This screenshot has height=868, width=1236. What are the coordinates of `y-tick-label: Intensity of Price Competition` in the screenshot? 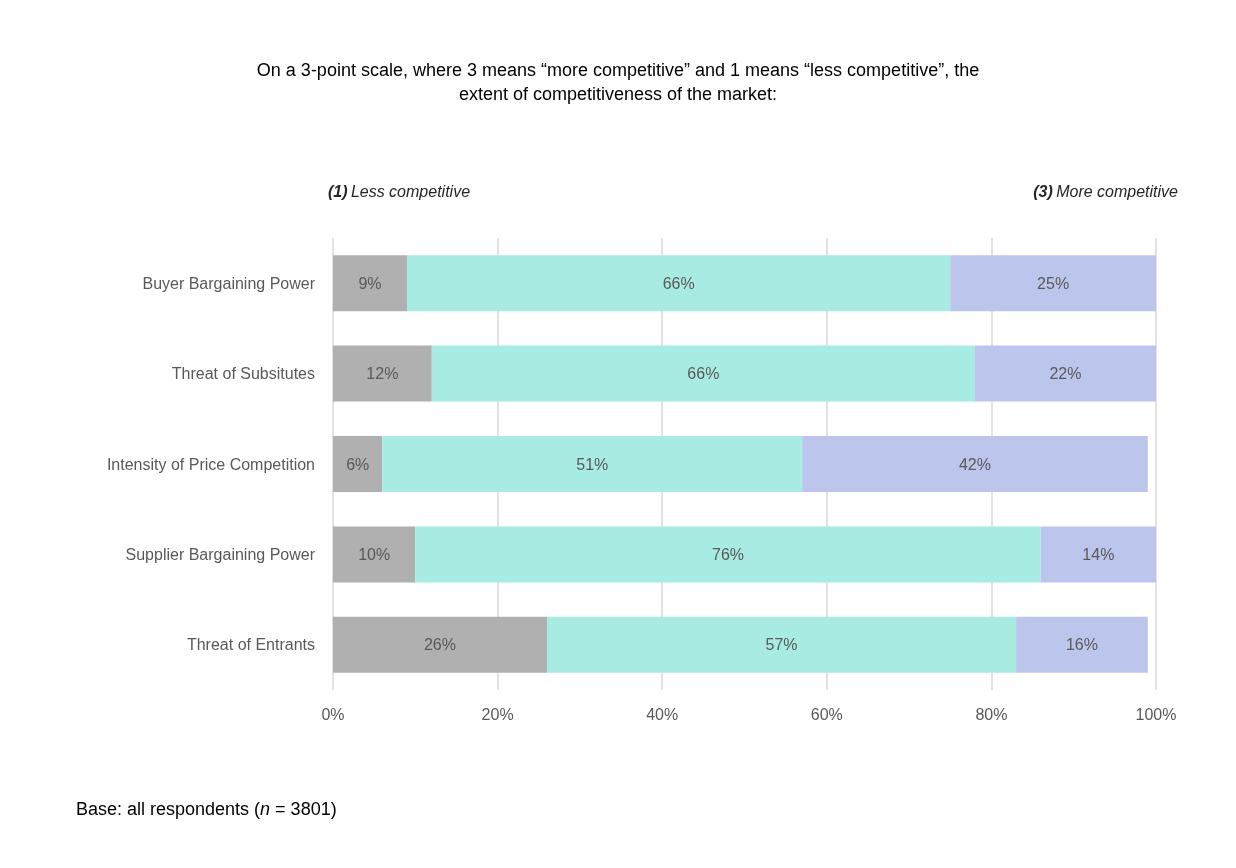 It's located at (210, 464).